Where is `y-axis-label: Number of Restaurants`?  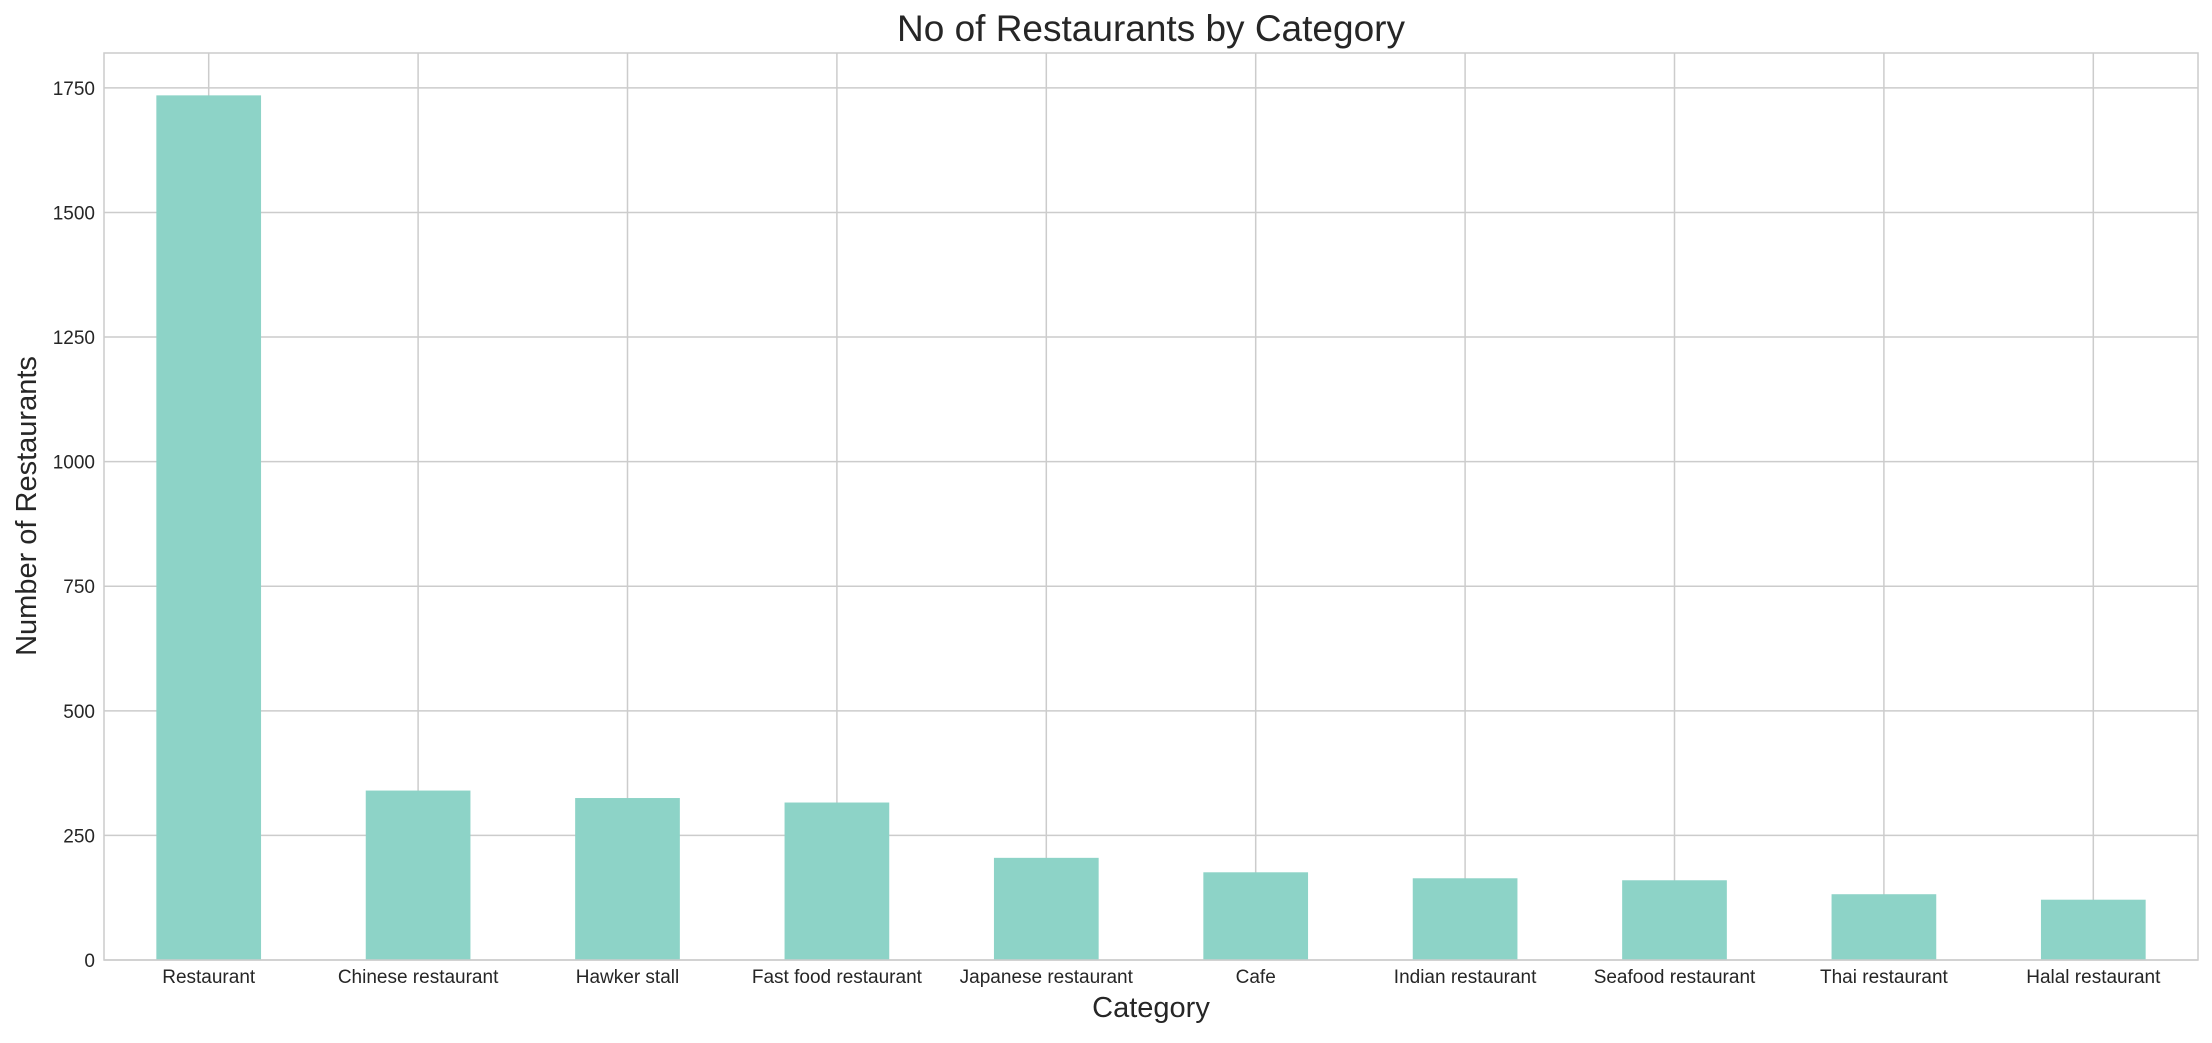
y-axis-label: Number of Restaurants is located at coordinates (27, 506).